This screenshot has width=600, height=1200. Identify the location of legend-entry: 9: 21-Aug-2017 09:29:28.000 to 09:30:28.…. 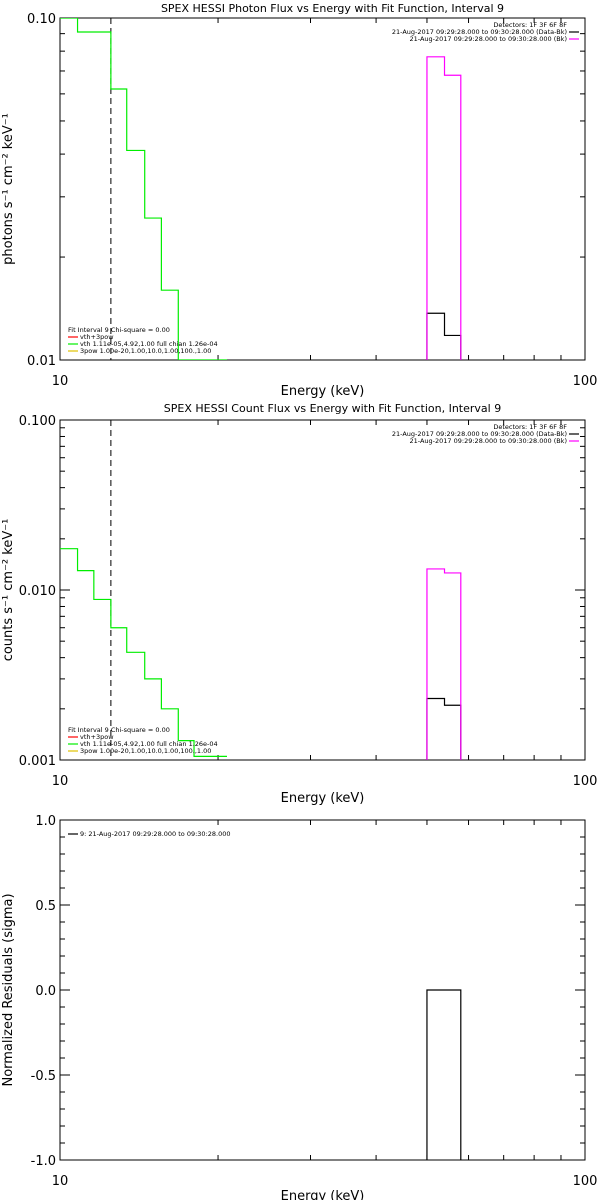
(155, 834).